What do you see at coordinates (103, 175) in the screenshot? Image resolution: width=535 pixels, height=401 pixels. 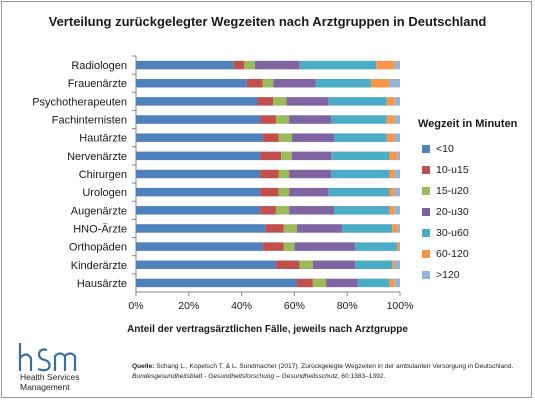 I see `y-tick-label: Chirurgen` at bounding box center [103, 175].